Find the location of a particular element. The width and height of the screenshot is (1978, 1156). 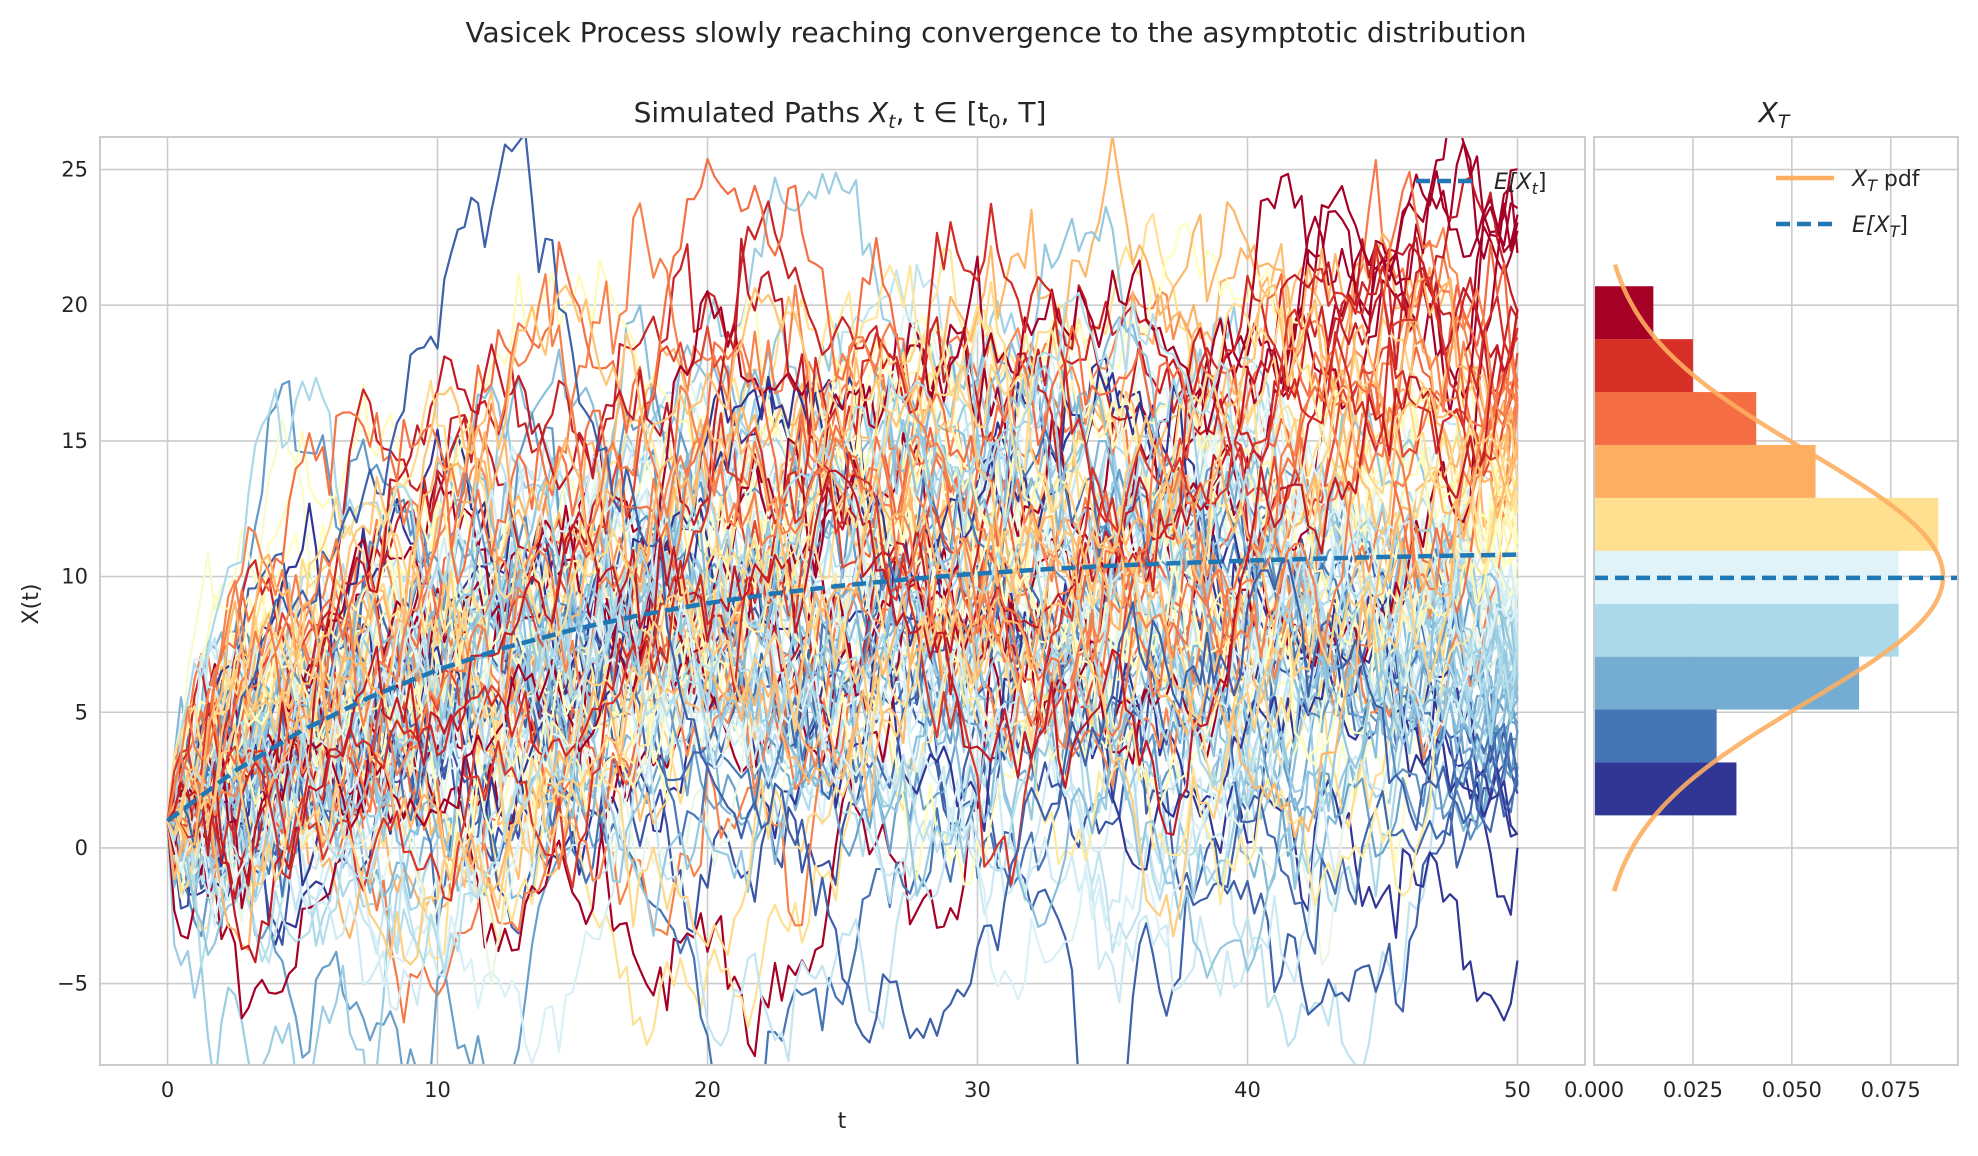

paths-x-tick-label: 50 is located at coordinates (1517, 1090).